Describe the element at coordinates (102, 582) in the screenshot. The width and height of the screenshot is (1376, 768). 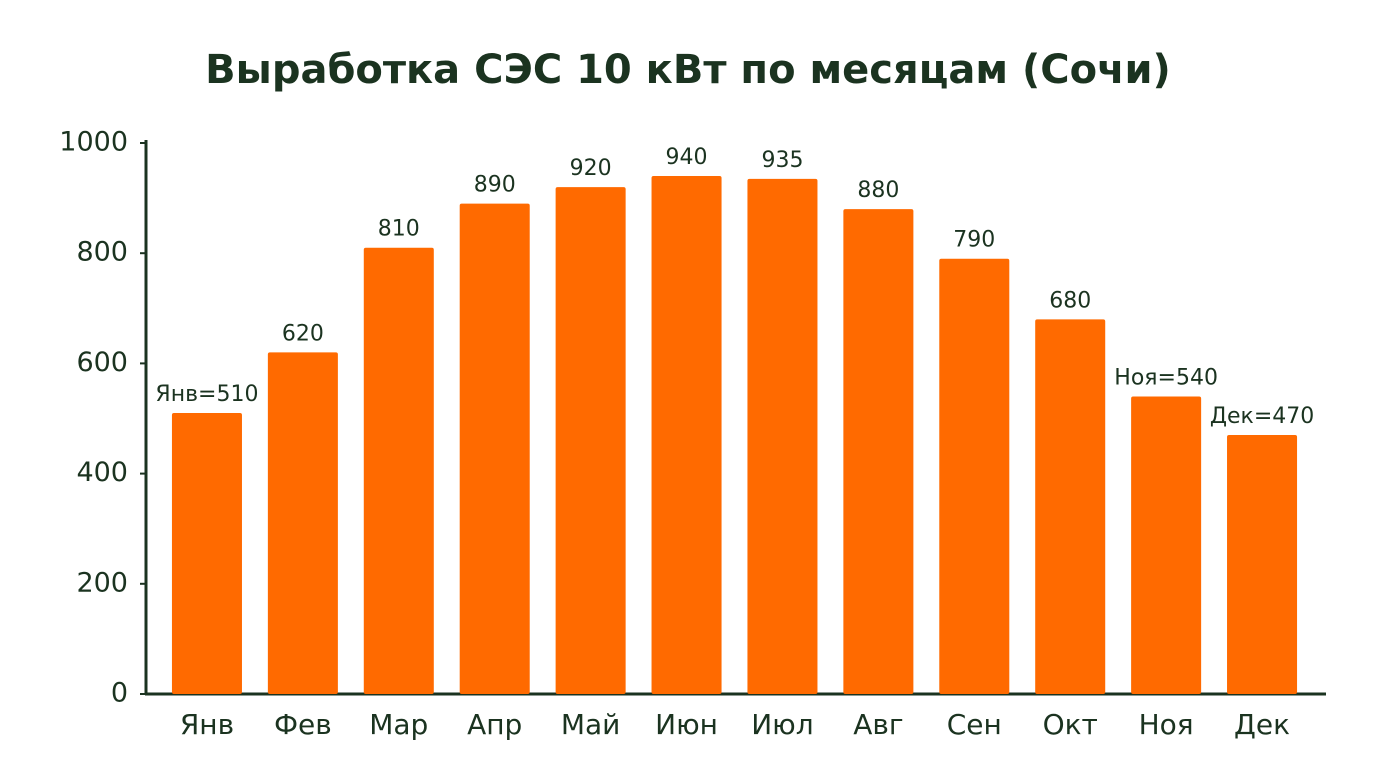
I see `y-tick-label: 200` at that location.